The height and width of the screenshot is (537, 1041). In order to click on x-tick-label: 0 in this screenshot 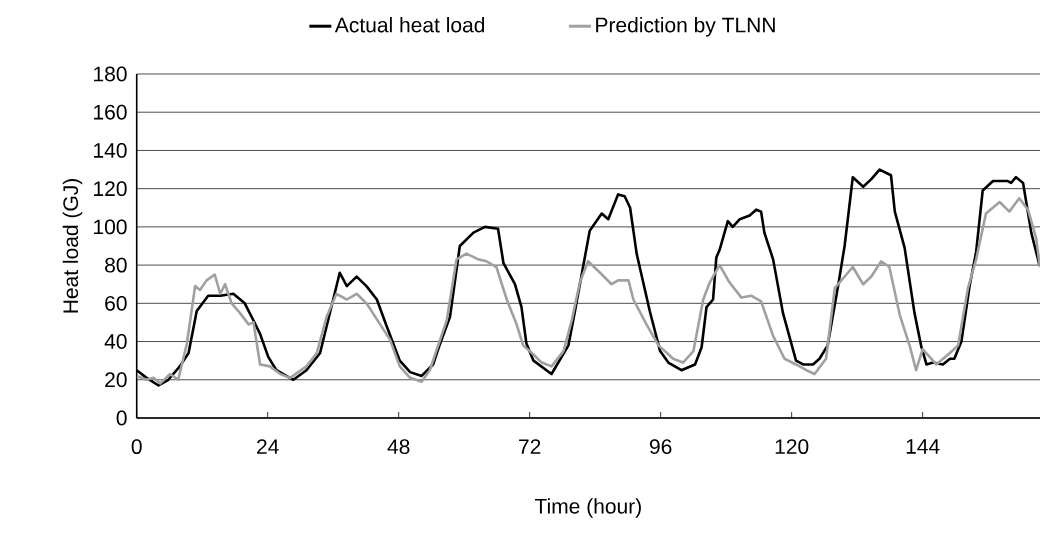, I will do `click(136, 447)`.